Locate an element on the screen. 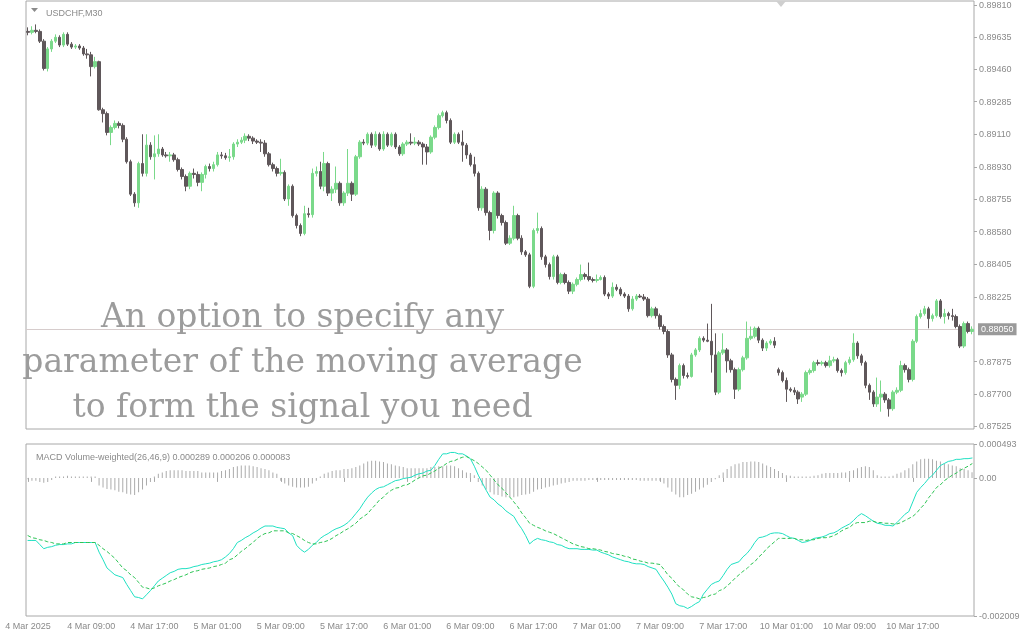 The width and height of the screenshot is (1024, 640). annotation: An option to specify any parameter of the moving average to form the signal you need is located at coordinates (302, 361).